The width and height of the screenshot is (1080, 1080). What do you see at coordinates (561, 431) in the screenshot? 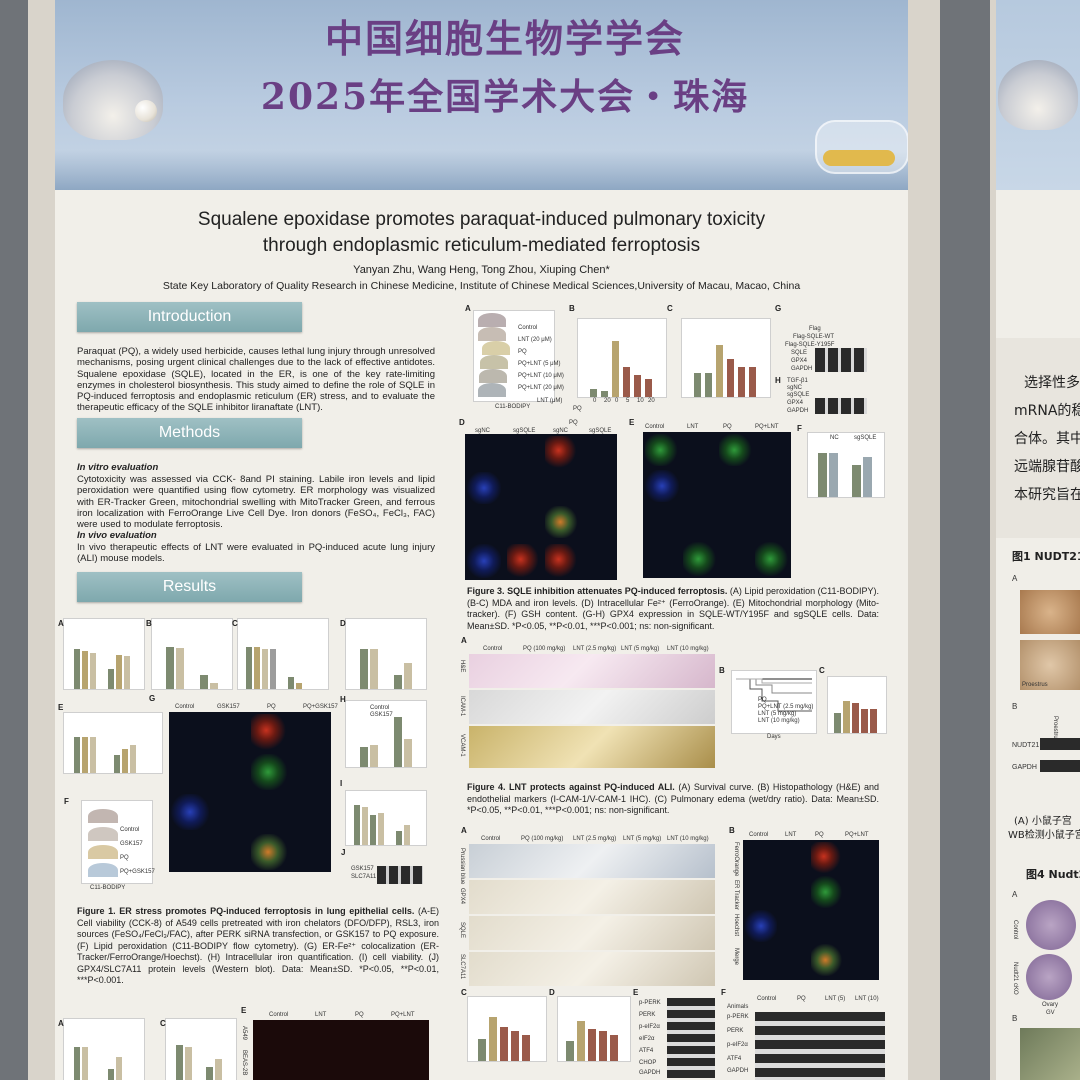
I see `fig3d-col-3: sgNC` at bounding box center [561, 431].